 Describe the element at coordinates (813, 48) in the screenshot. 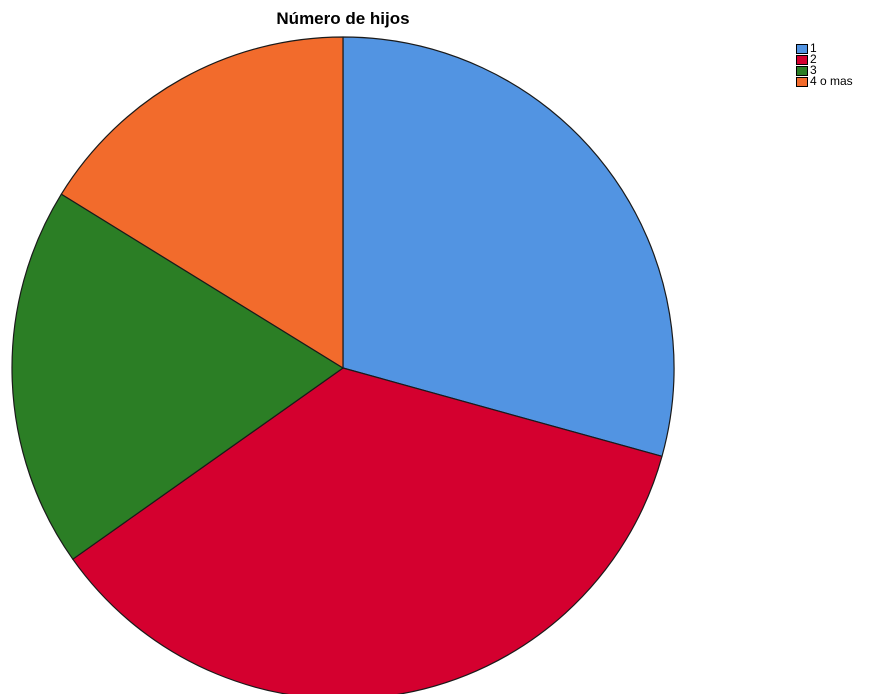

I see `legend-label: 1` at that location.